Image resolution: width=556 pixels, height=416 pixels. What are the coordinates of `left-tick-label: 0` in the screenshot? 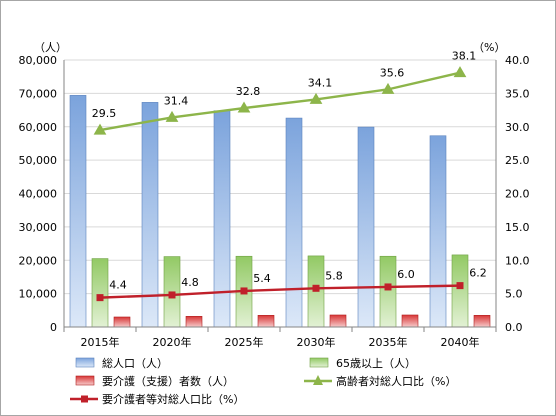 It's located at (53, 327).